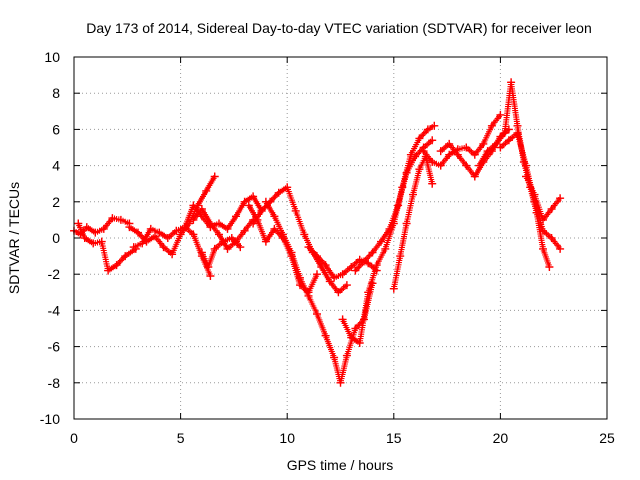 This screenshot has height=480, width=640. Describe the element at coordinates (74, 438) in the screenshot. I see `x-tick-label: 0` at that location.